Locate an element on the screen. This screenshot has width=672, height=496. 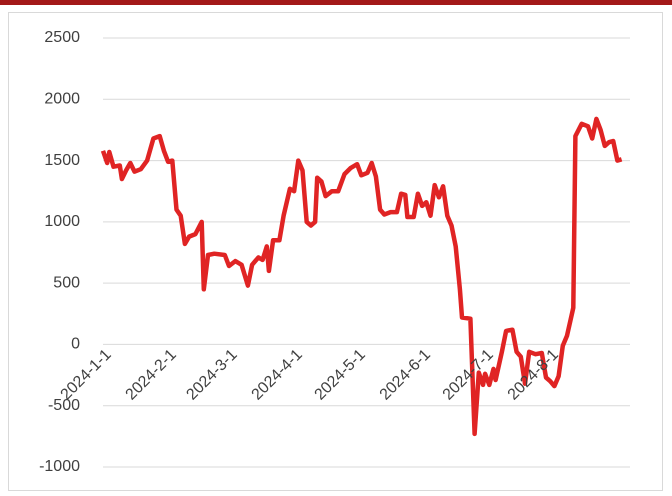
y-tick-label: 2000 is located at coordinates (62, 99).